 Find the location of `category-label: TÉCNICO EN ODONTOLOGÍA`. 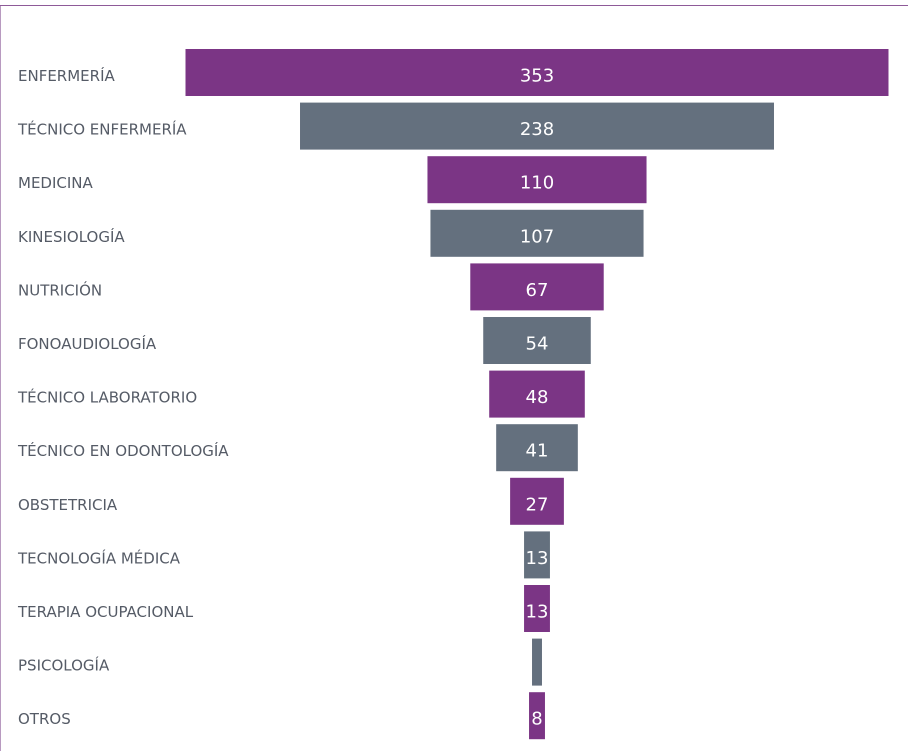

category-label: TÉCNICO EN ODONTOLOGÍA is located at coordinates (123, 450).